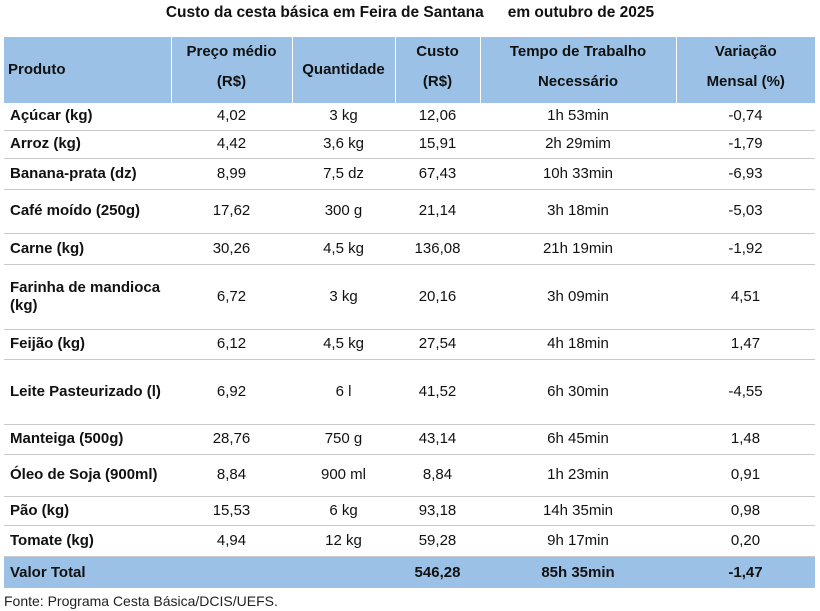 This screenshot has height=611, width=820. I want to click on cell-variacao: -6,93, so click(745, 174).